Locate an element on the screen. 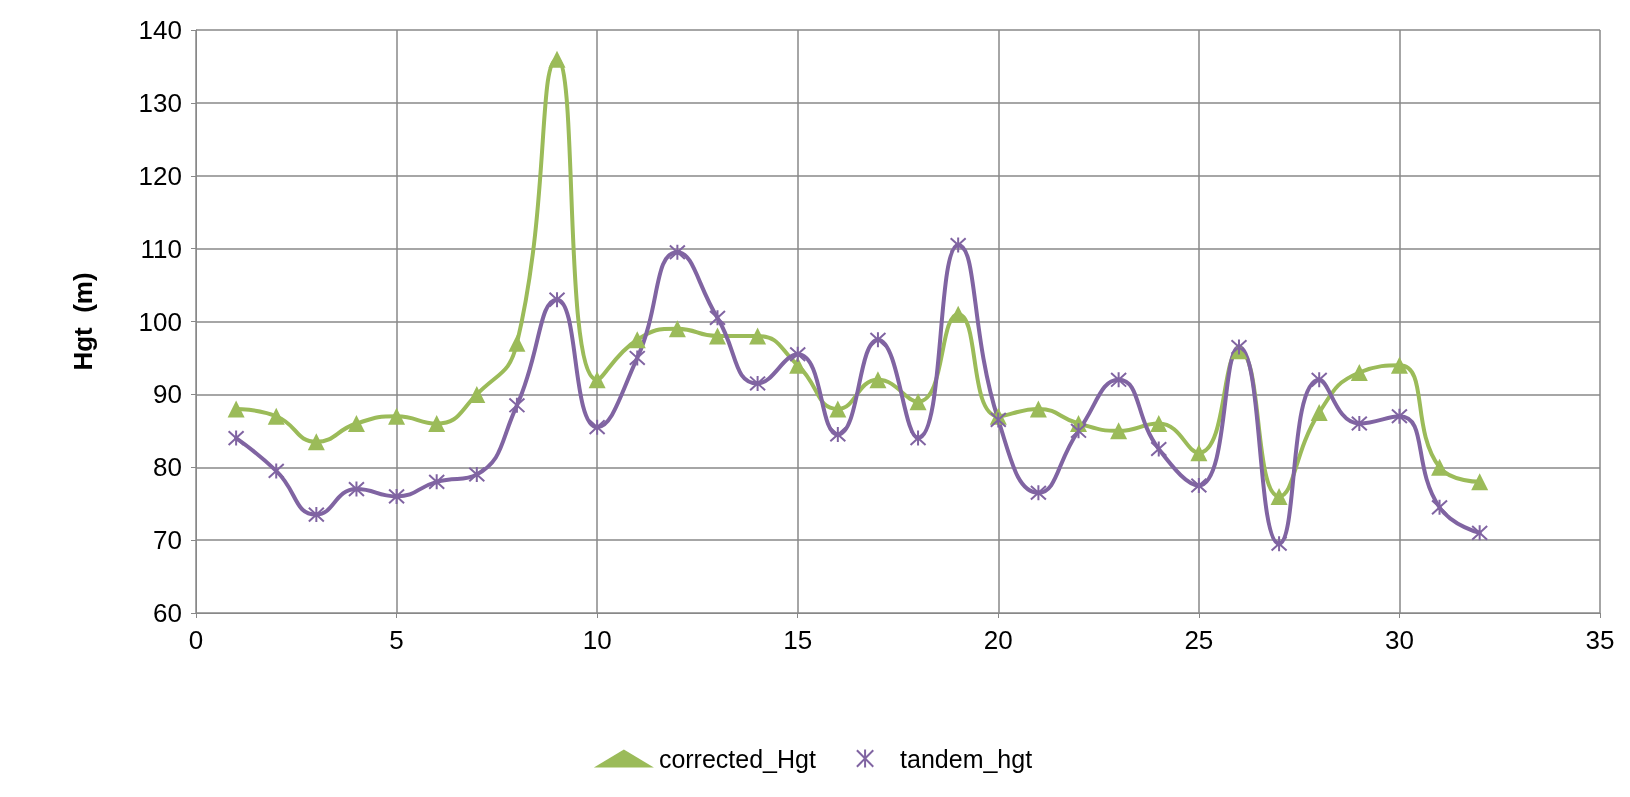  legend-label: tandem_hgt is located at coordinates (966, 758).